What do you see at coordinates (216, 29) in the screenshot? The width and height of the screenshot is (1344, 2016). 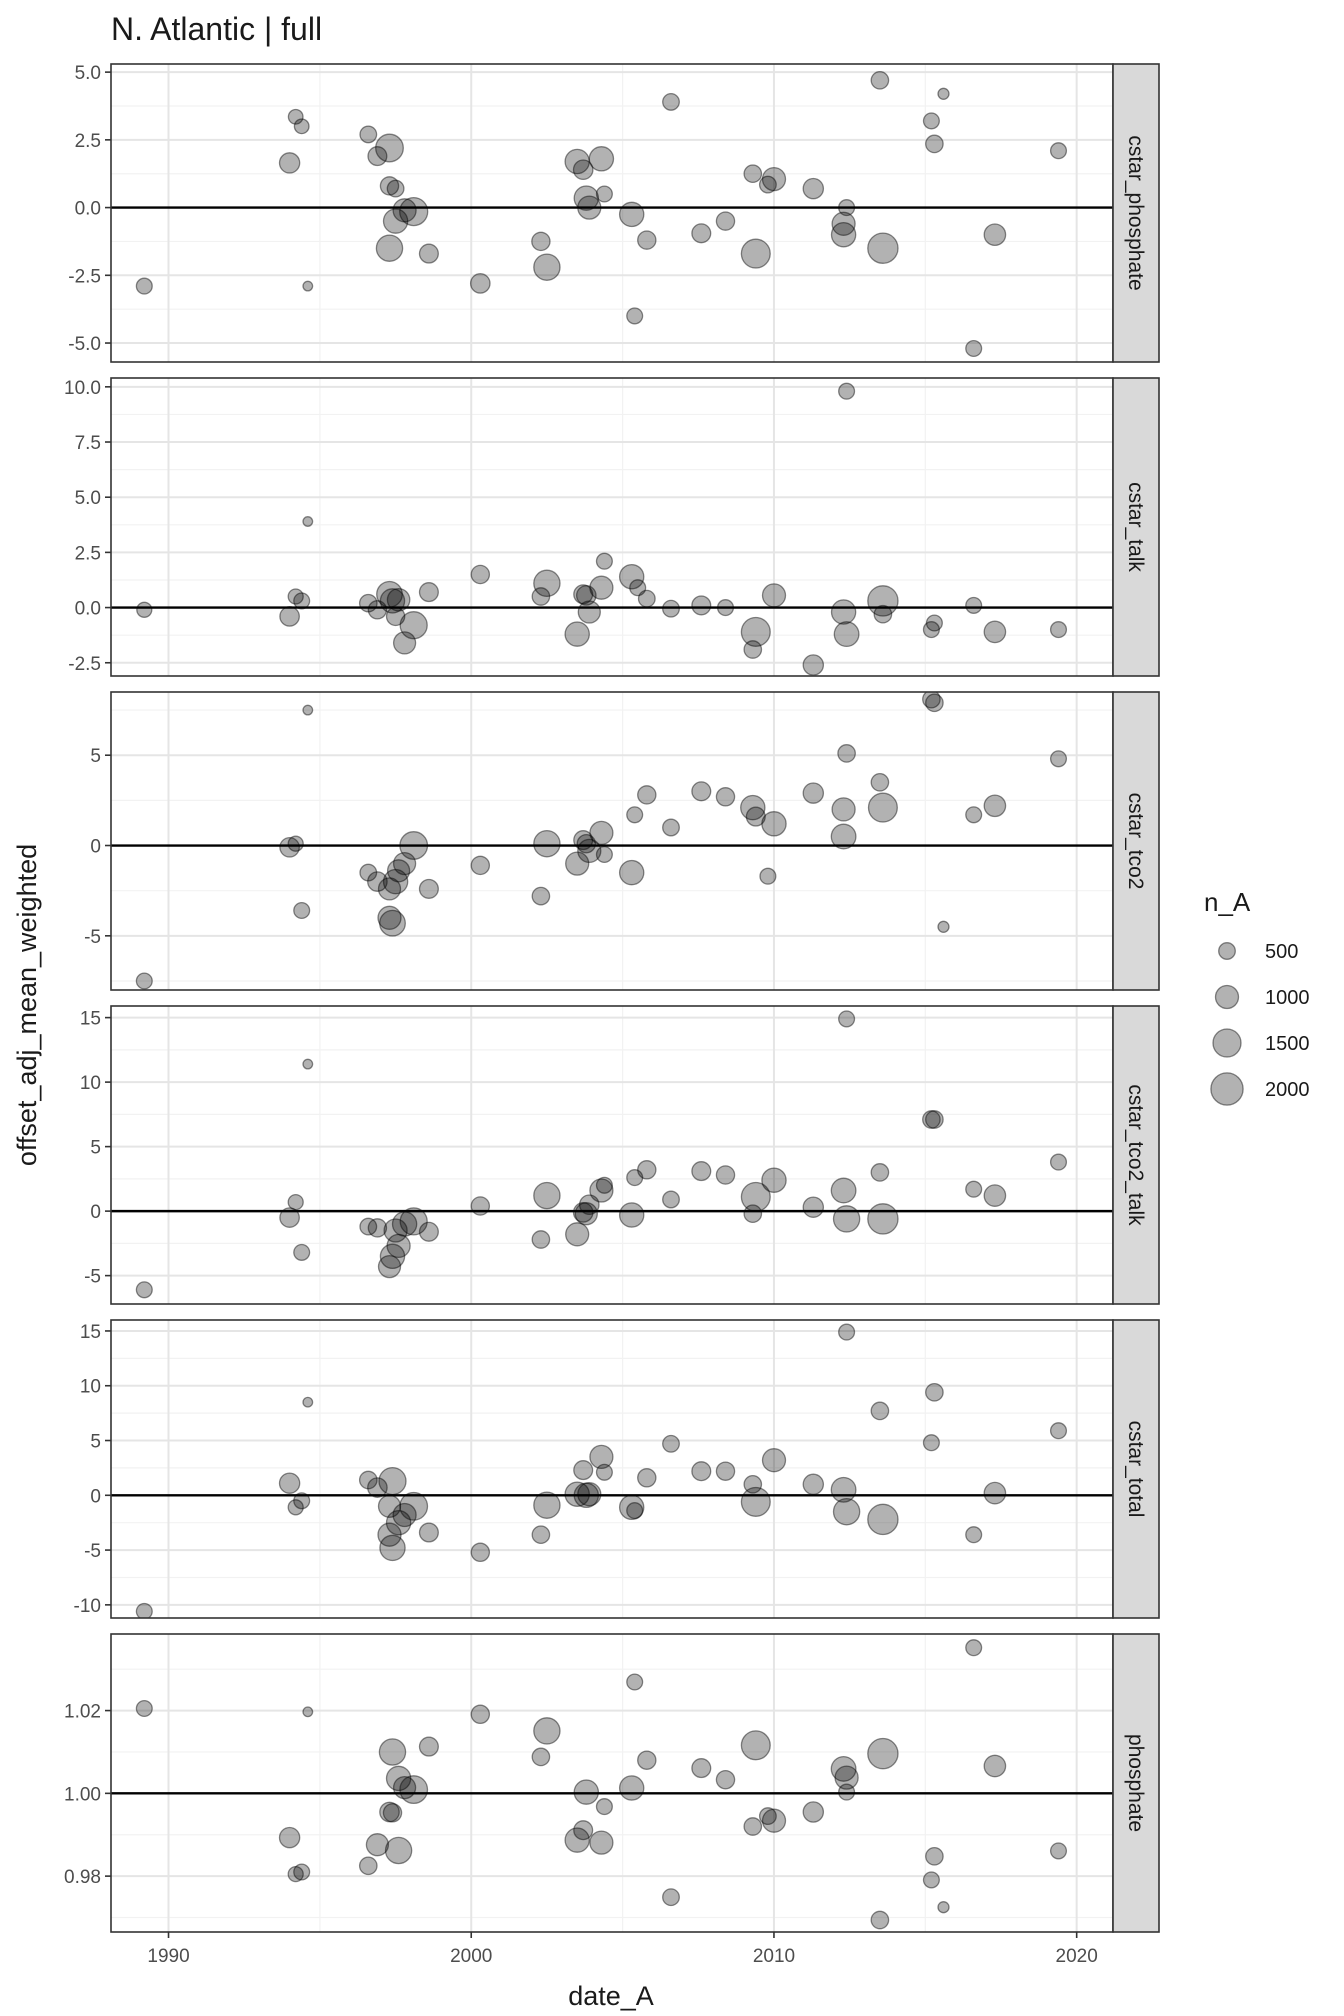 I see `chart-title: N. Atlantic | full` at bounding box center [216, 29].